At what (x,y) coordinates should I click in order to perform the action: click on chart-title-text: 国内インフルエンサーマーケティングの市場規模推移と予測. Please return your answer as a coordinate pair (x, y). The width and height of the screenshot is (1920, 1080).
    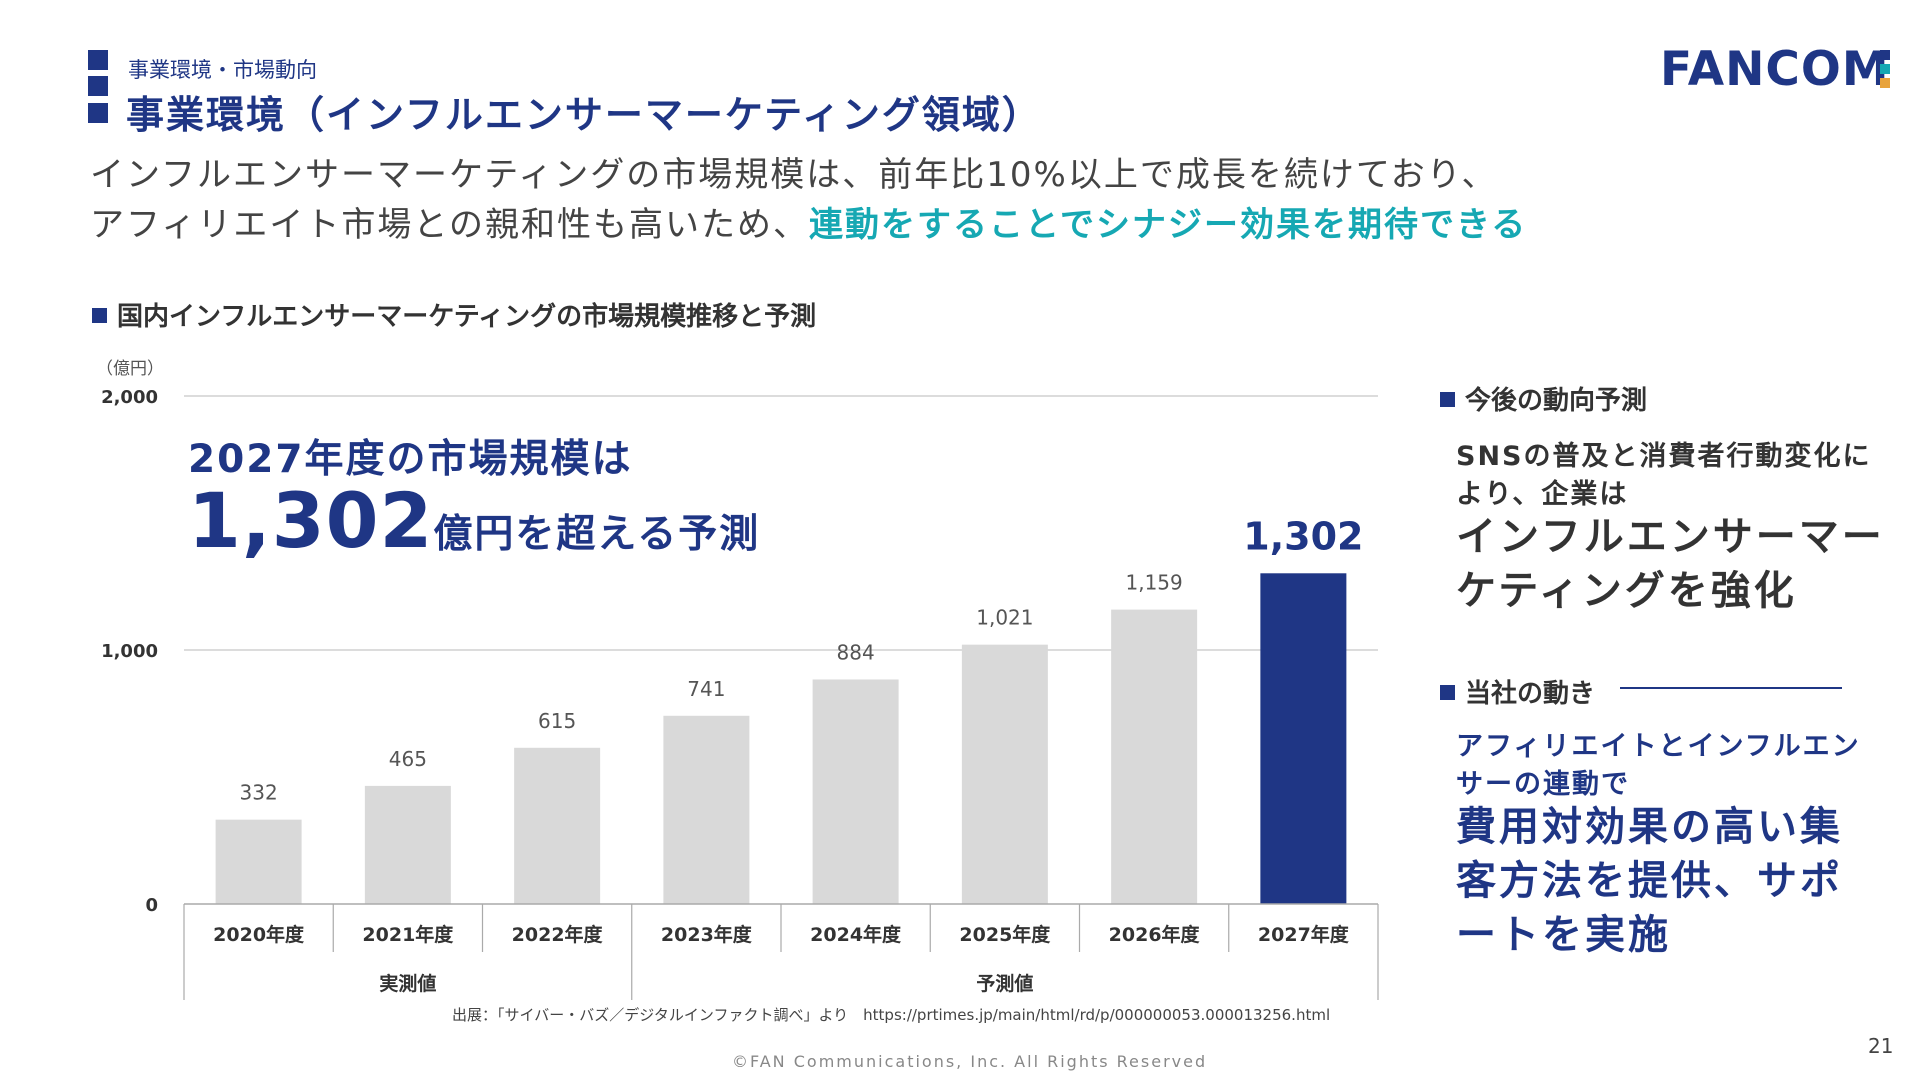
    Looking at the image, I should click on (467, 317).